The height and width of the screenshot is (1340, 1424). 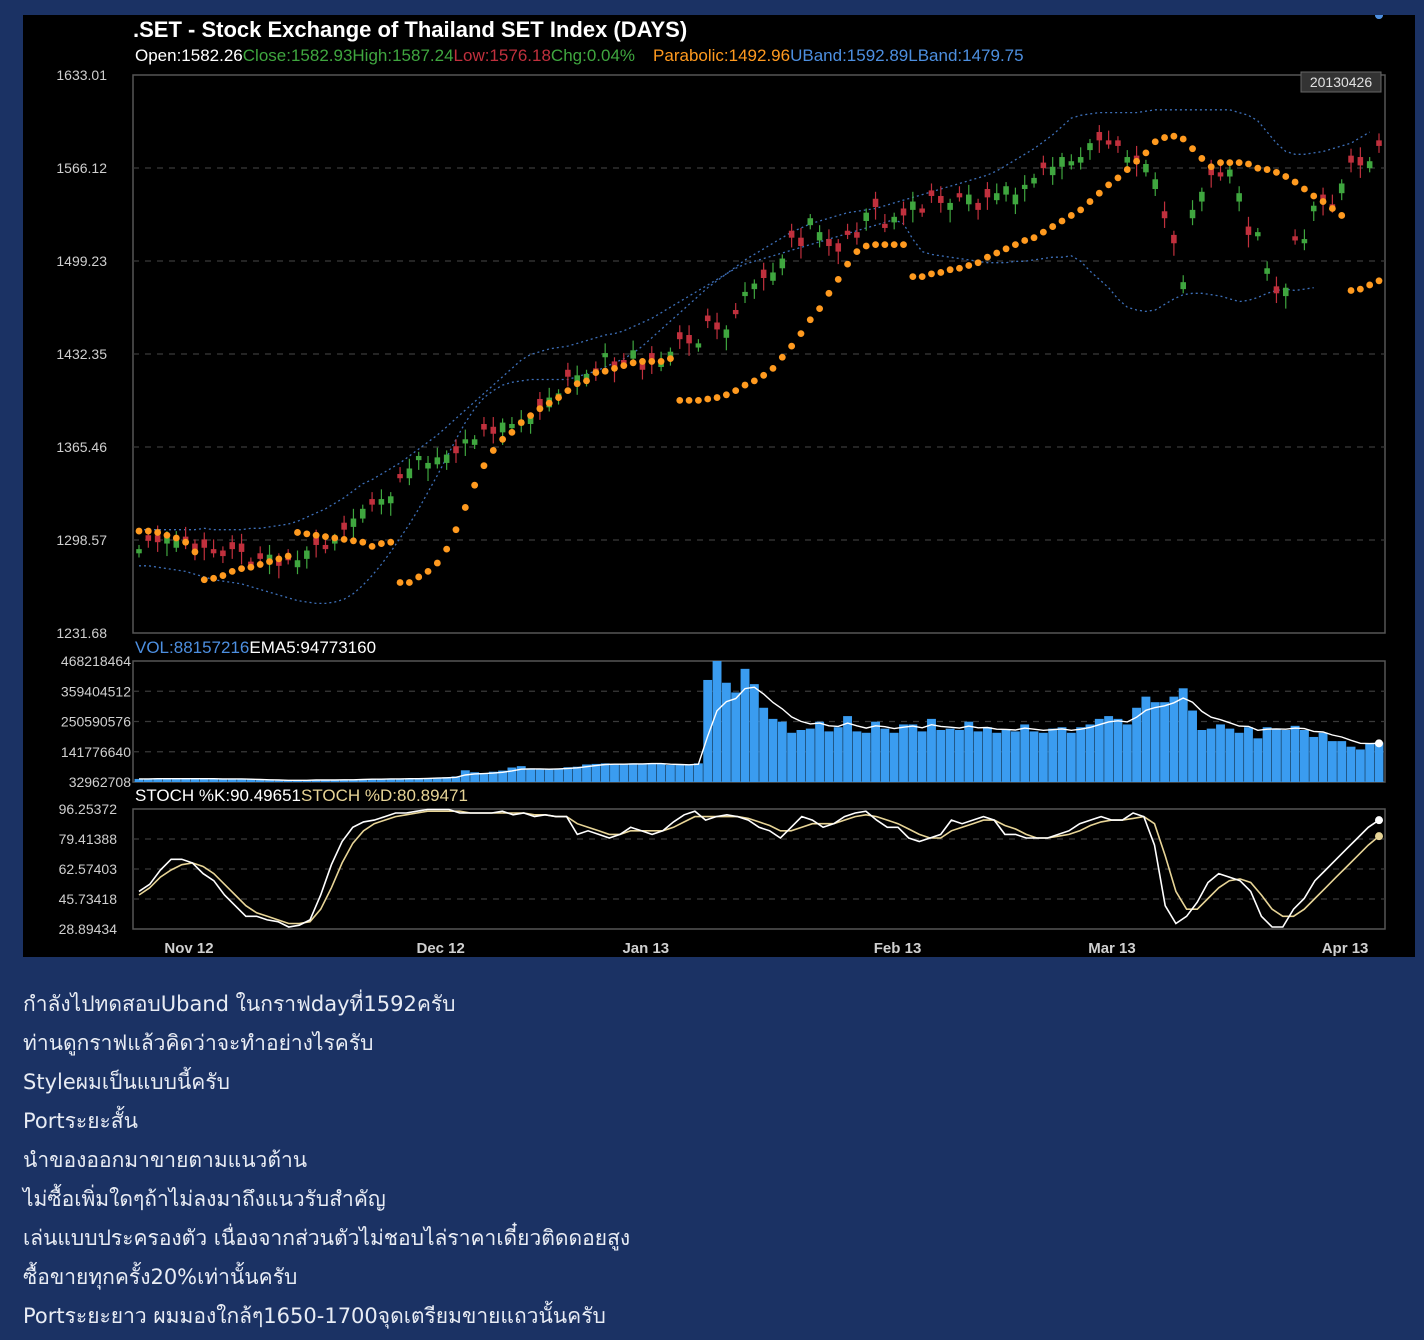 I want to click on post-line: ซื้อขายทุกครั้ง20%เท่านั้นครับ, so click(x=160, y=1277).